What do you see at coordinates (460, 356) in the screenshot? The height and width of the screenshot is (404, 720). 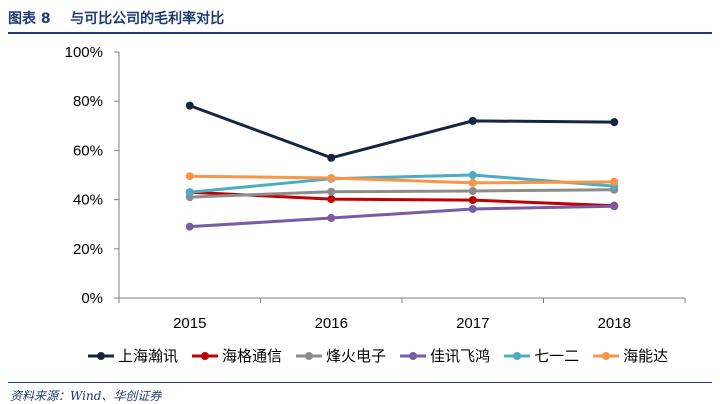 I see `legend-label: 佳讯飞鸿` at bounding box center [460, 356].